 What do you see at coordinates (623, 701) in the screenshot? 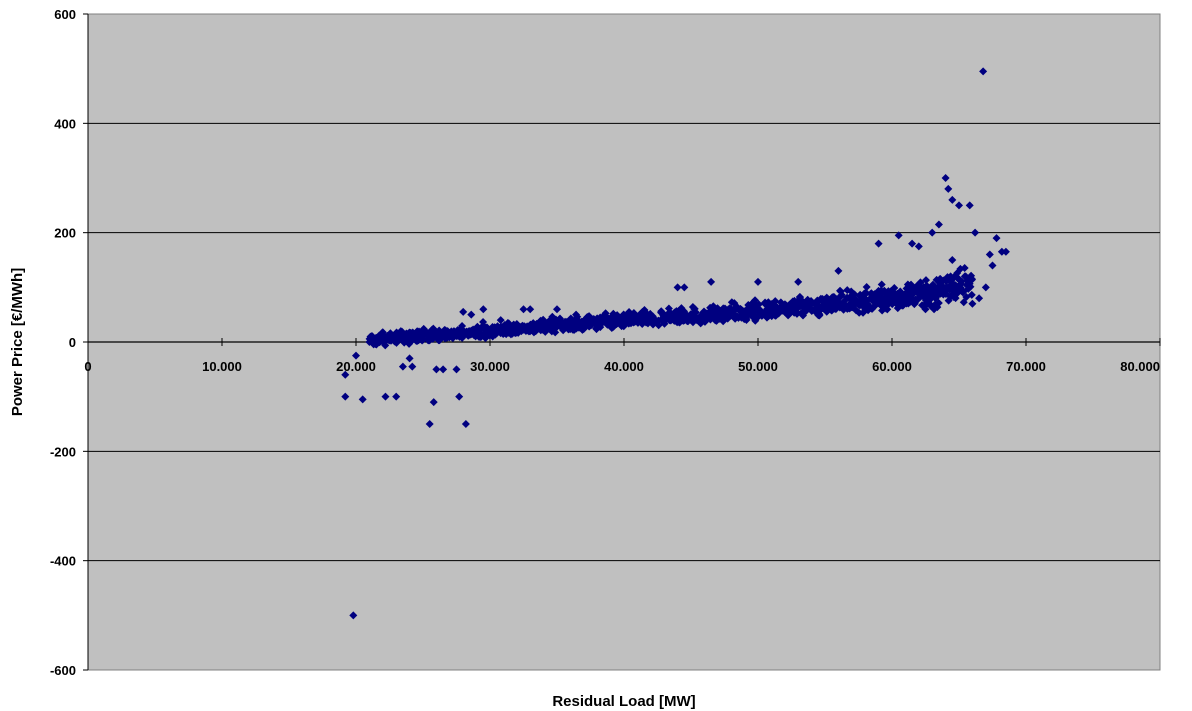
I see `x-axis-title: Residual Load [MW]` at bounding box center [623, 701].